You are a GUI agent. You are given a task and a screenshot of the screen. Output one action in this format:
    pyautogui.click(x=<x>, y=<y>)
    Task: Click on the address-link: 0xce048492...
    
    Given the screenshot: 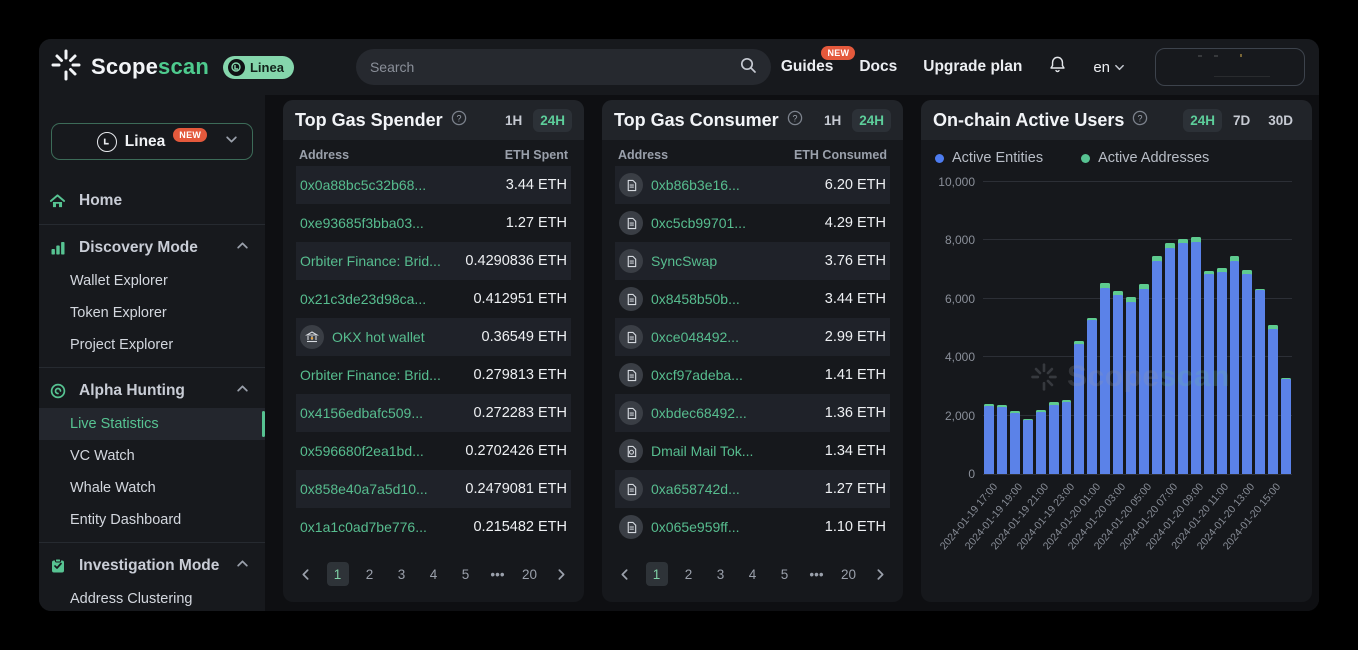 What is the action you would take?
    pyautogui.click(x=679, y=337)
    